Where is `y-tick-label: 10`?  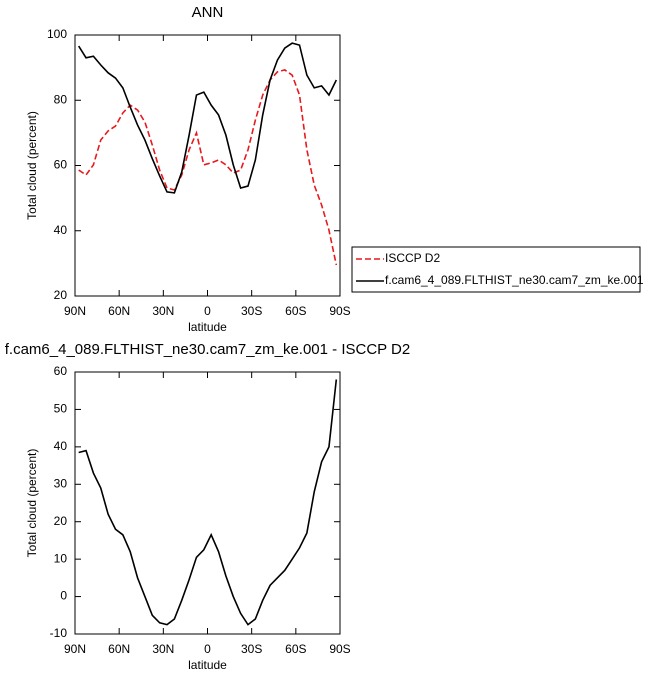 y-tick-label: 10 is located at coordinates (61, 558).